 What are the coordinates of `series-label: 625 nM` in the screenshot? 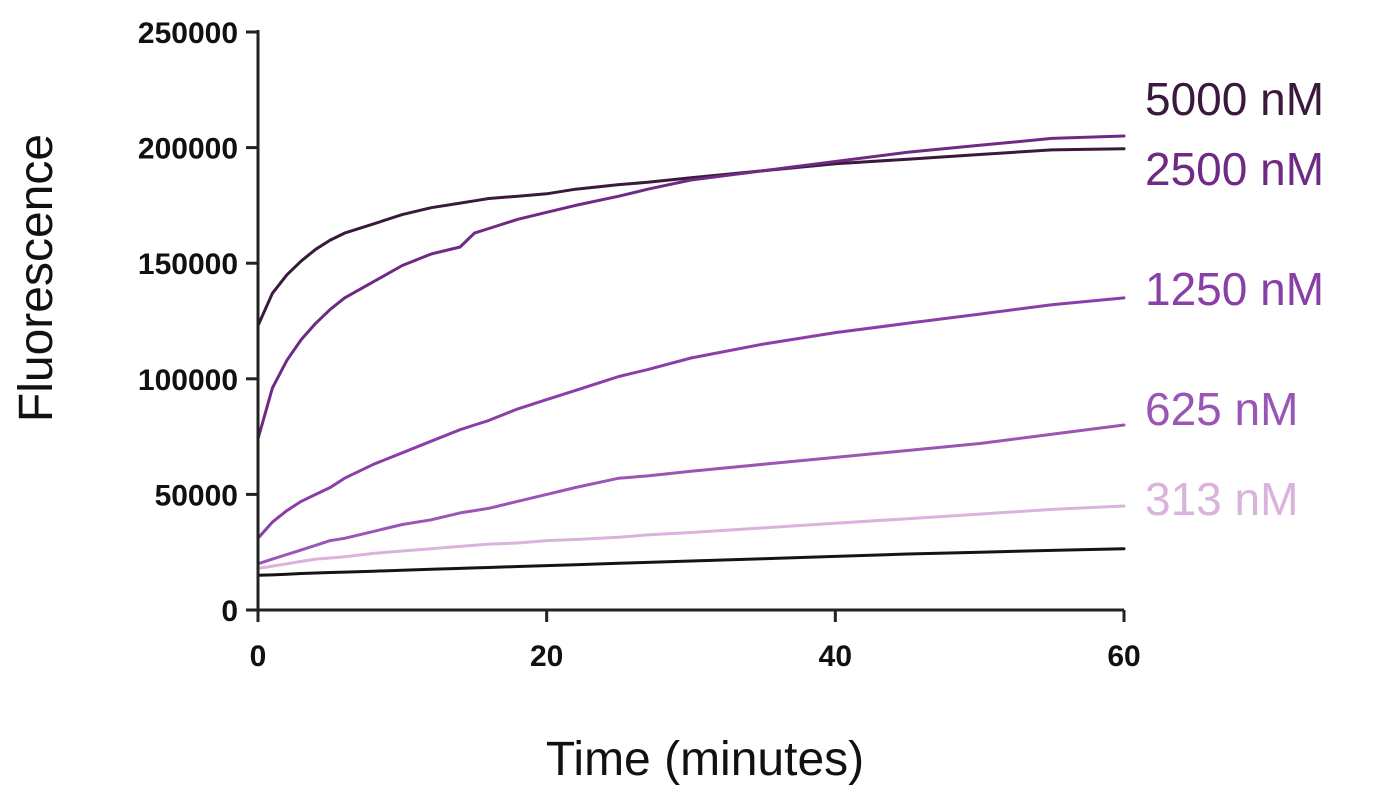 It's located at (1221, 409).